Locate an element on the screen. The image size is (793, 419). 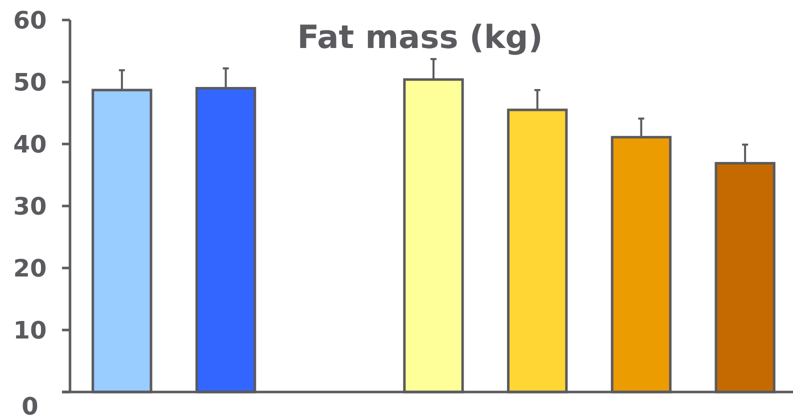
y-tick-label: 50 is located at coordinates (30, 82).